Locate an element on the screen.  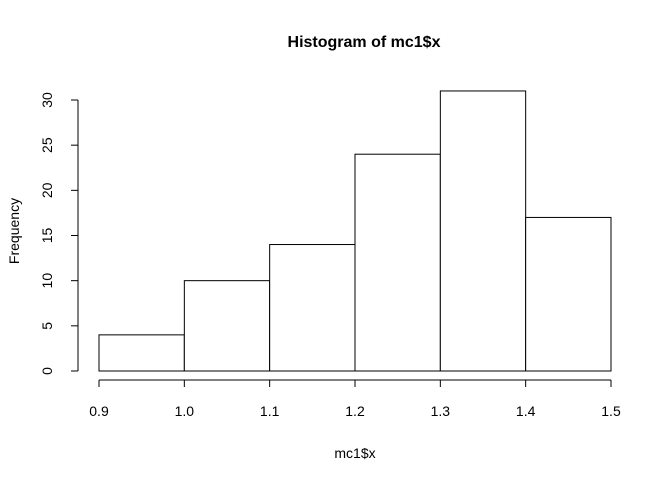
chart-title: Histogram of mc1$x is located at coordinates (364, 42).